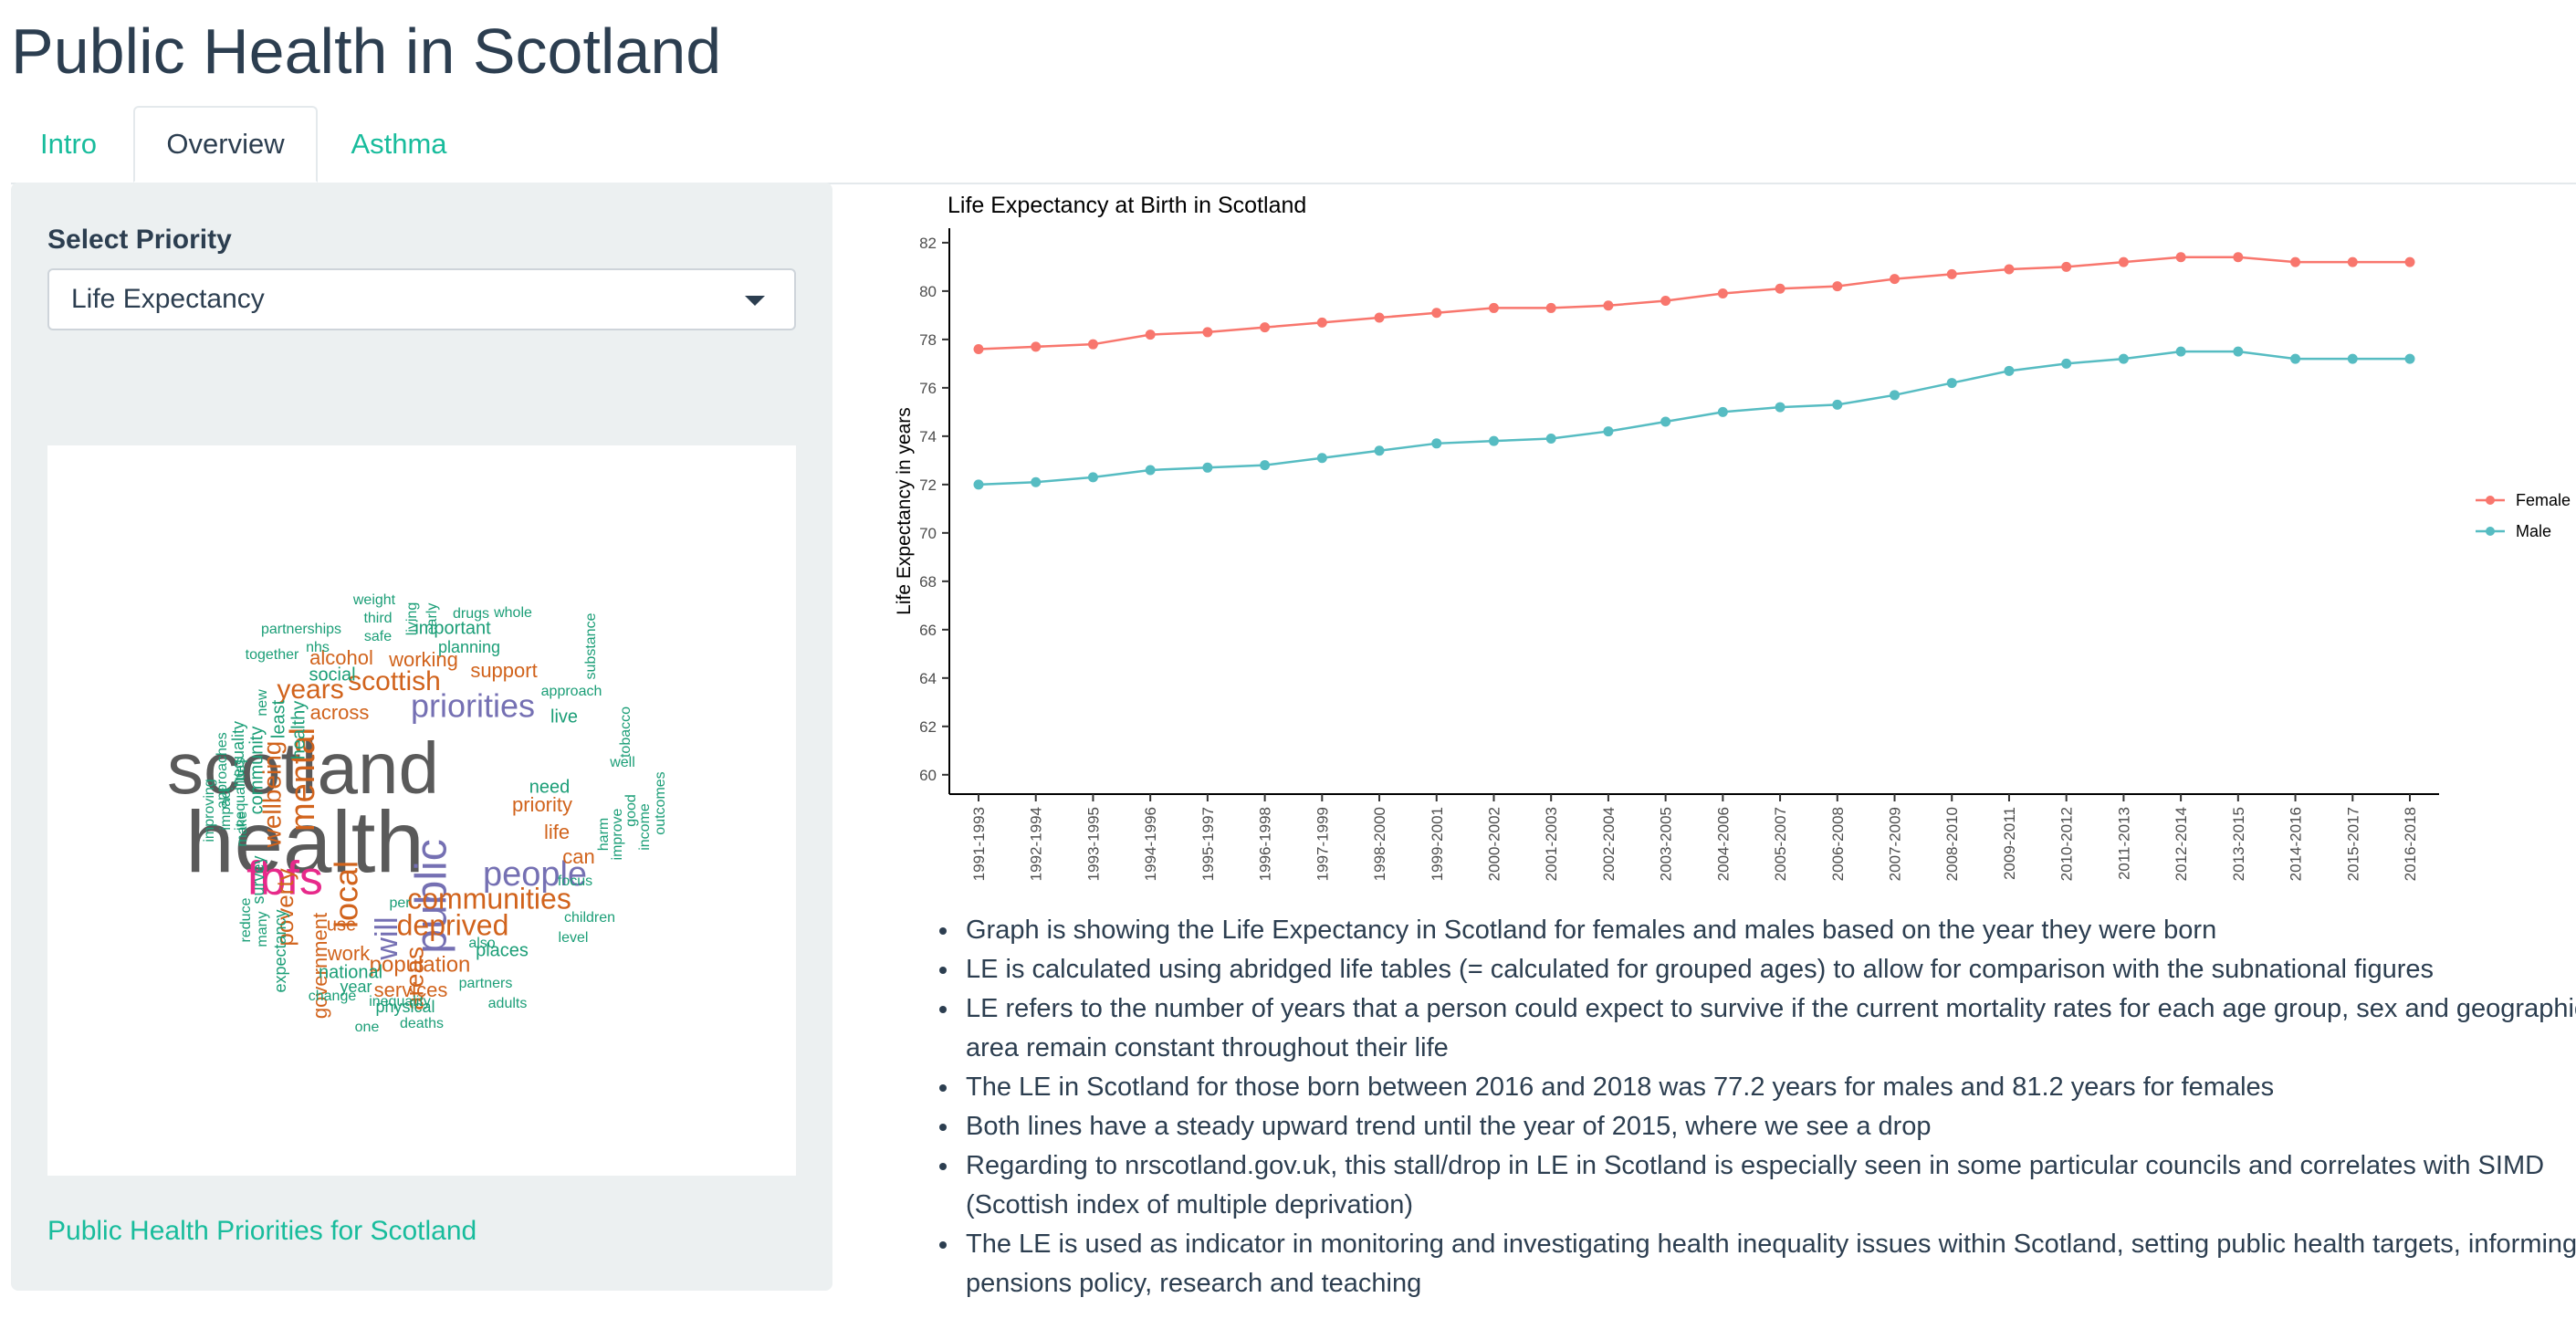 The image size is (2576, 1329). Describe the element at coordinates (262, 1231) in the screenshot. I see `priorities-link: Public Health Priorities for Scotland` at that location.